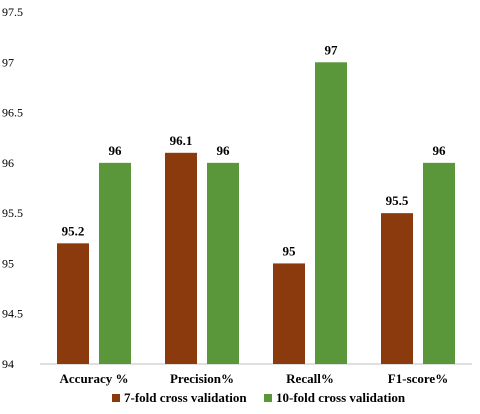  Describe the element at coordinates (8, 364) in the screenshot. I see `y-tick-label: 94` at that location.